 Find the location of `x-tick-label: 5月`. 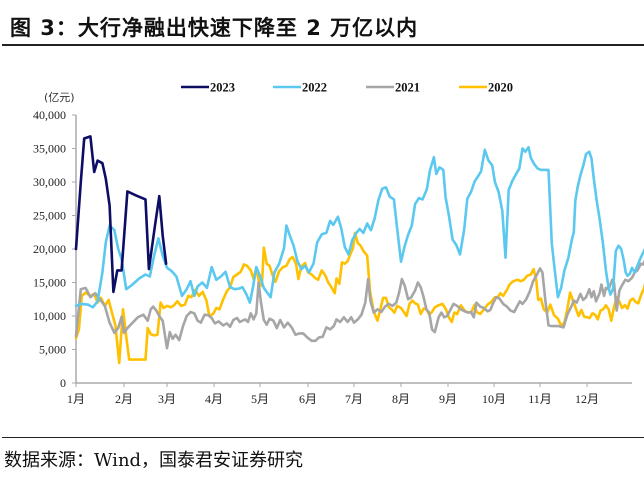

x-tick-label: 5月 is located at coordinates (260, 399).